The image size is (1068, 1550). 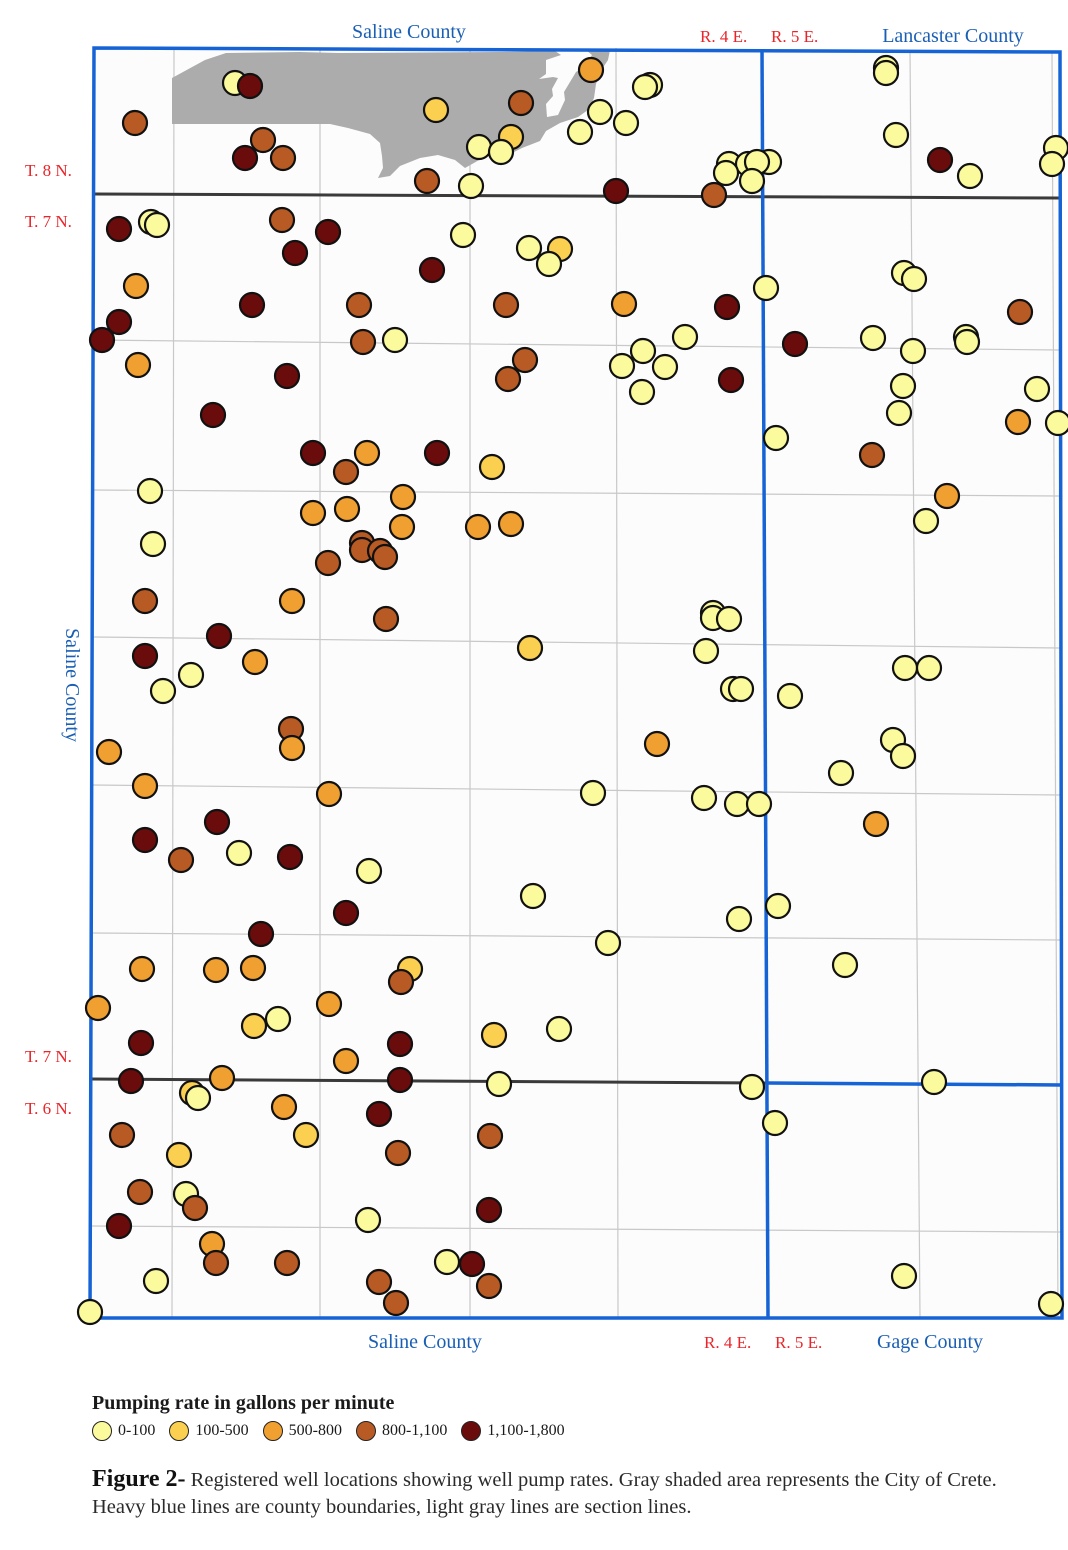 I want to click on saline-county-label-top: Saline County, so click(x=409, y=32).